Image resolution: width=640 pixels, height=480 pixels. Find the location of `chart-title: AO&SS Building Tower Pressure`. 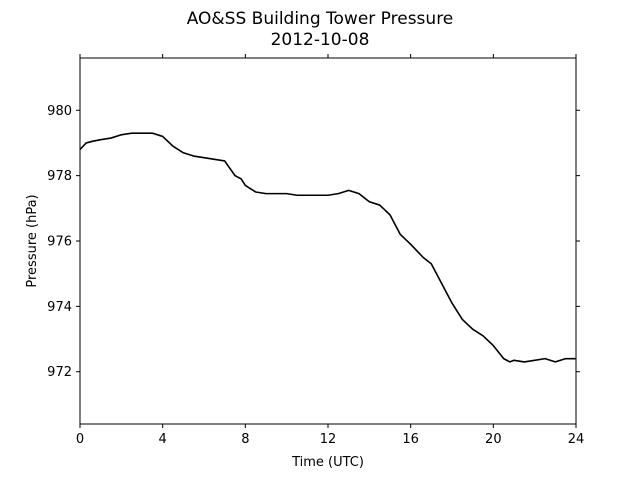

chart-title: AO&SS Building Tower Pressure is located at coordinates (320, 19).